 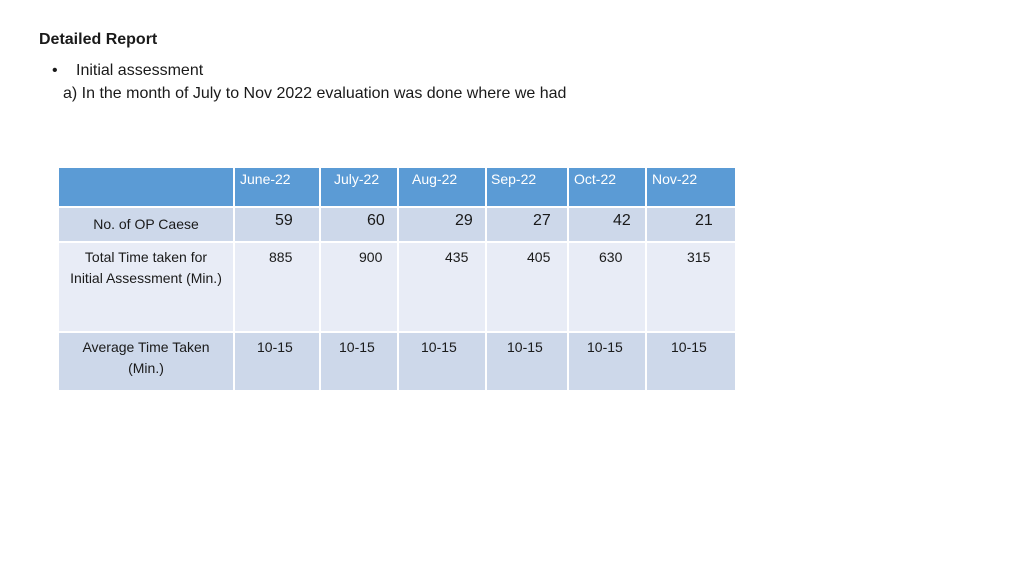 I want to click on table-cell: 900, so click(x=359, y=287).